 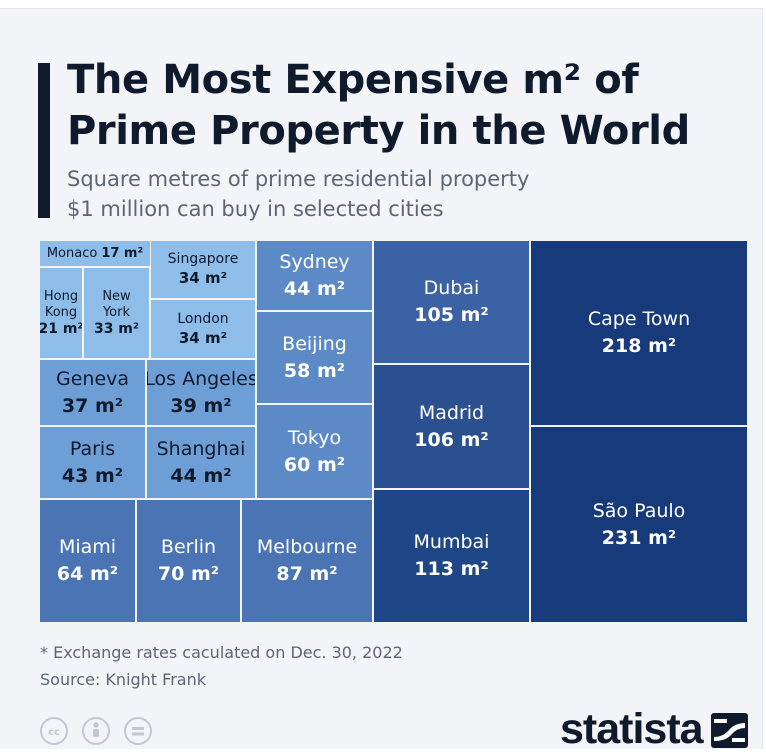 What do you see at coordinates (62, 328) in the screenshot?
I see `tile-value-label: 21 m²` at bounding box center [62, 328].